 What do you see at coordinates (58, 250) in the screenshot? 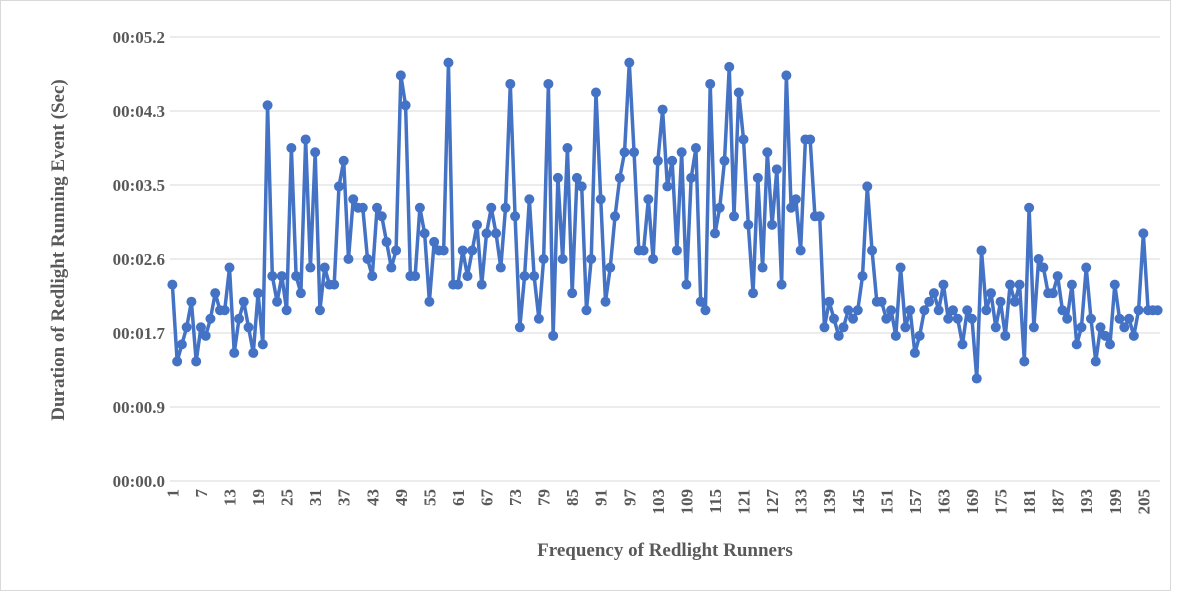
I see `y-axis-title: Duration of Redlight Running Event (Sec)` at bounding box center [58, 250].